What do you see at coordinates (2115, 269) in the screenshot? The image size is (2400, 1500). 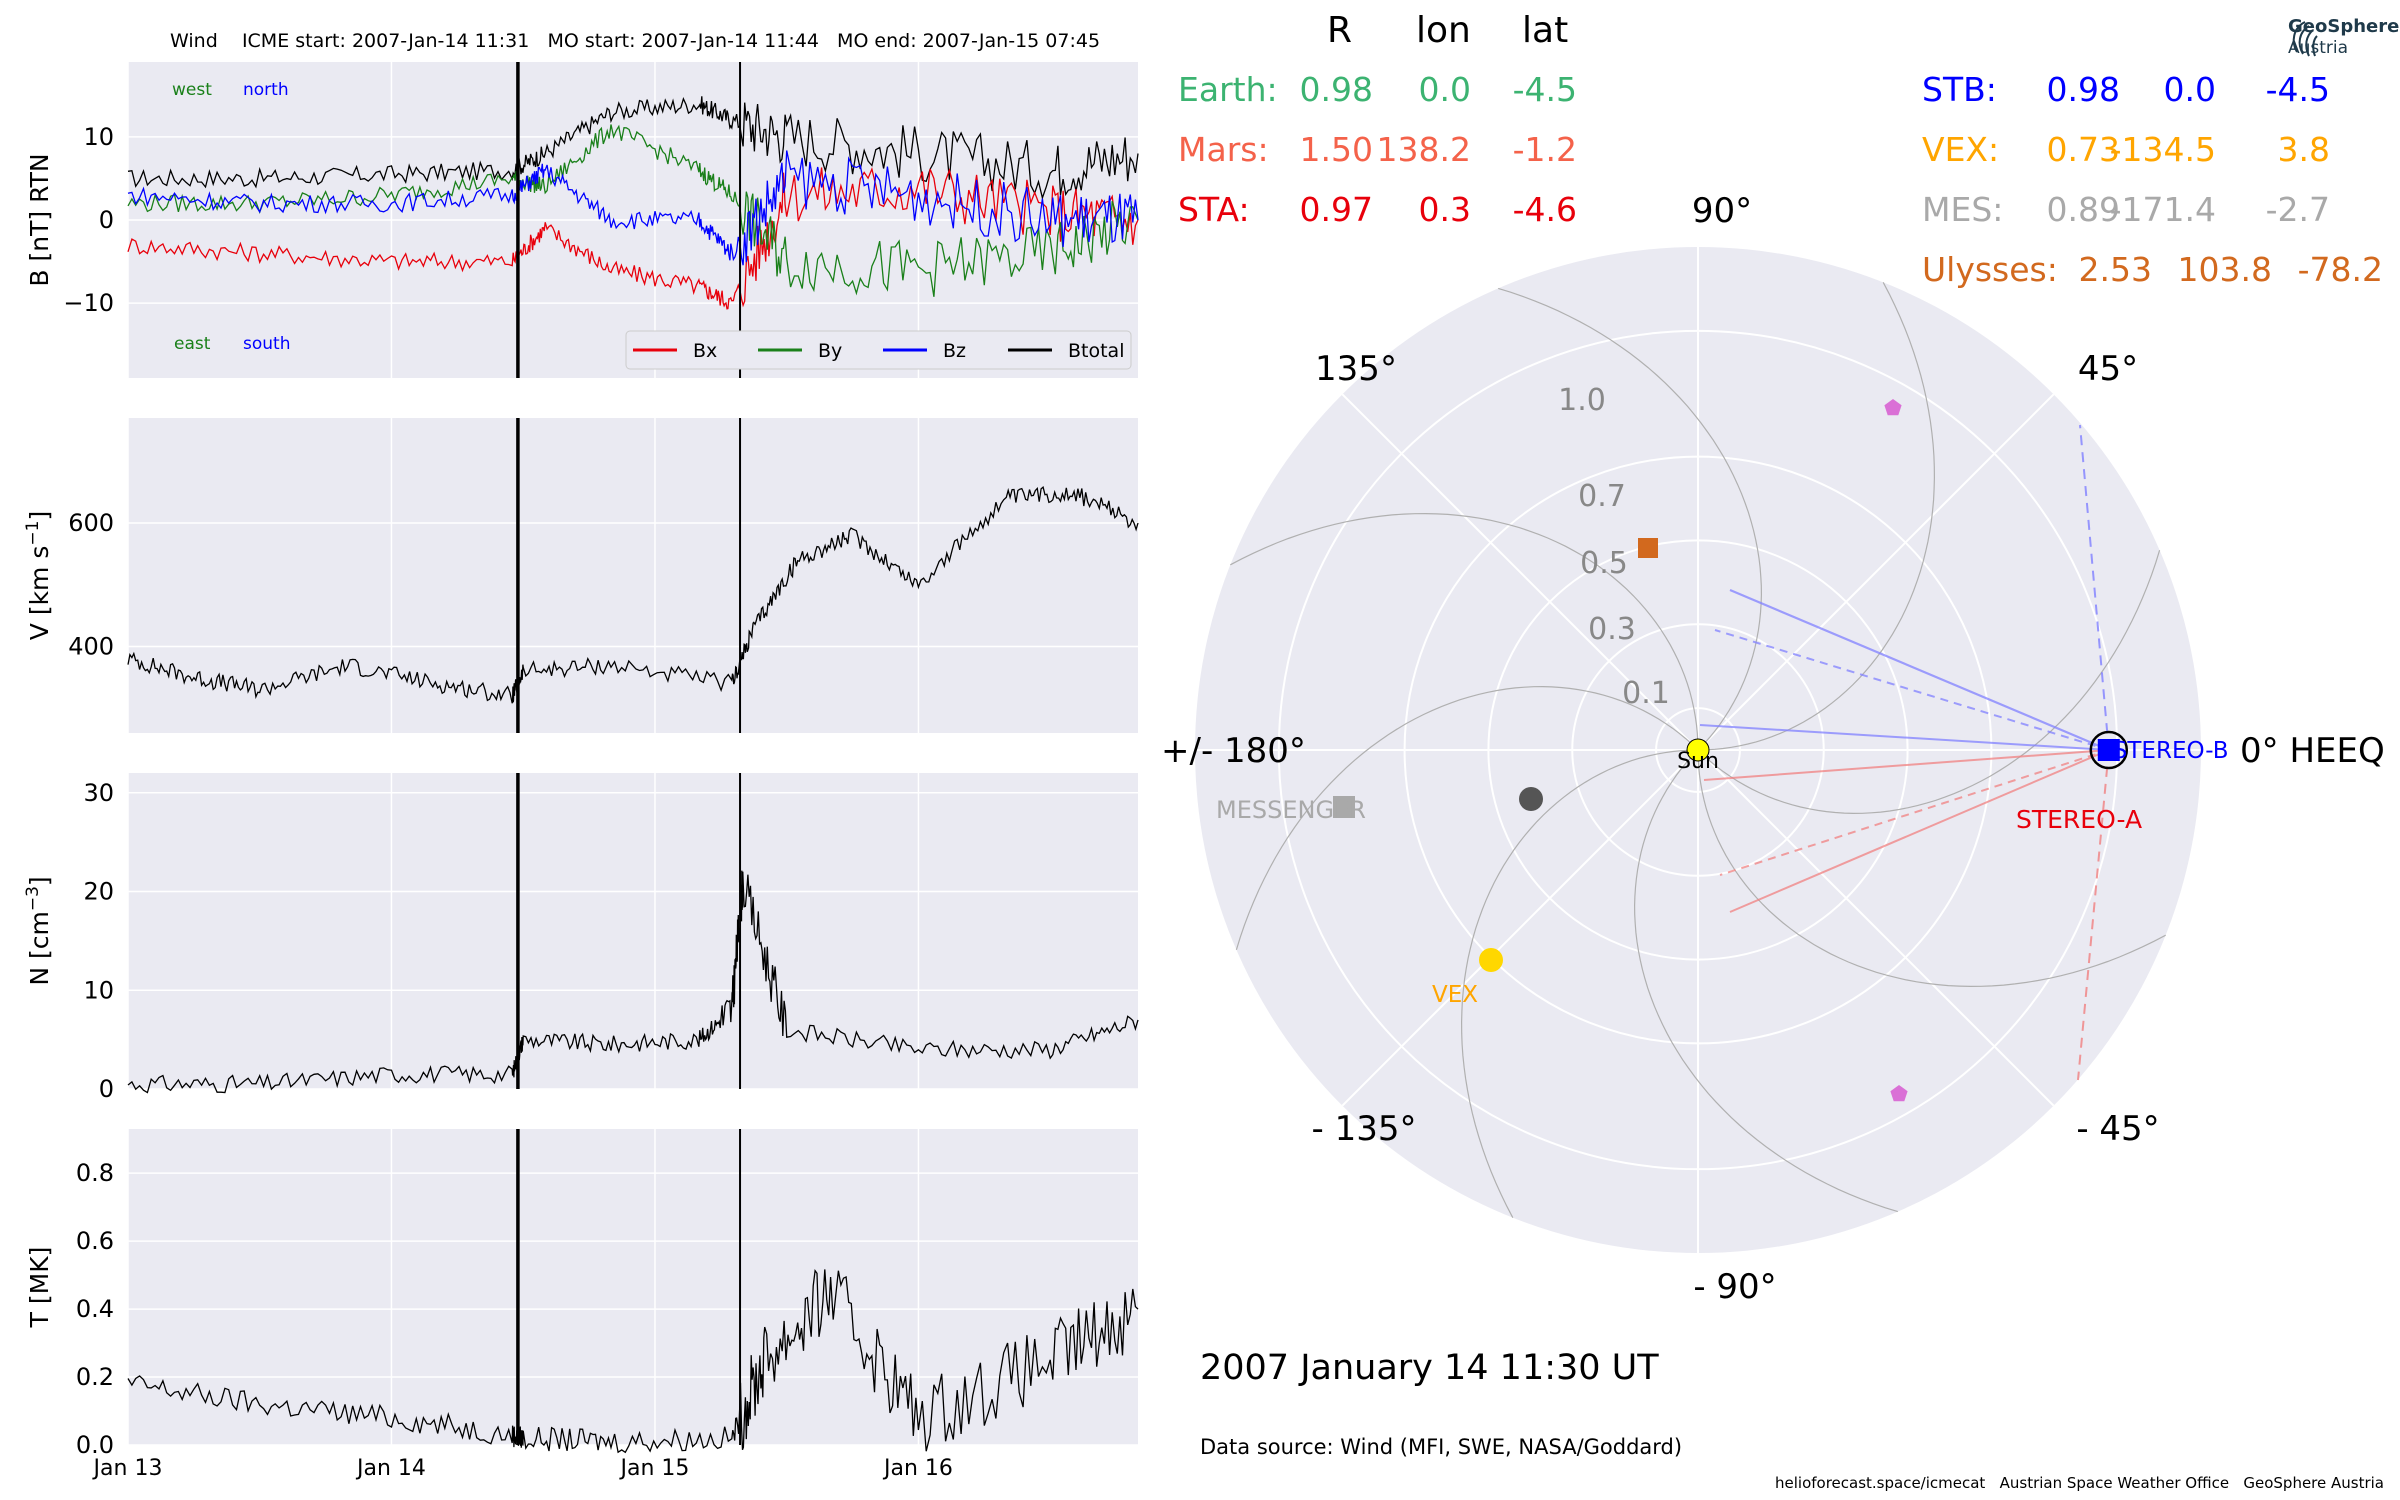 I see `row-r: 2.53` at bounding box center [2115, 269].